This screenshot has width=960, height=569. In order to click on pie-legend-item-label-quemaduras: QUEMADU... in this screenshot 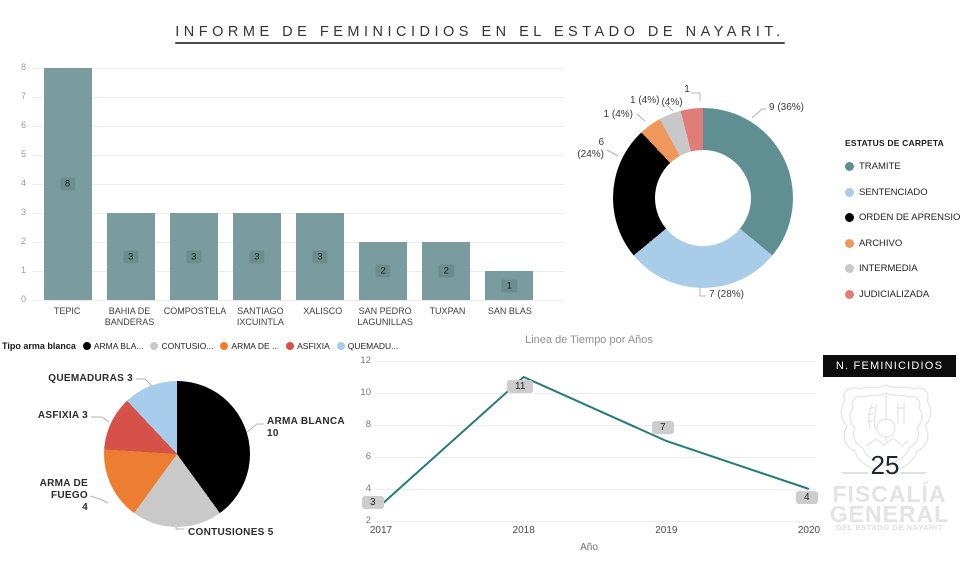, I will do `click(373, 346)`.